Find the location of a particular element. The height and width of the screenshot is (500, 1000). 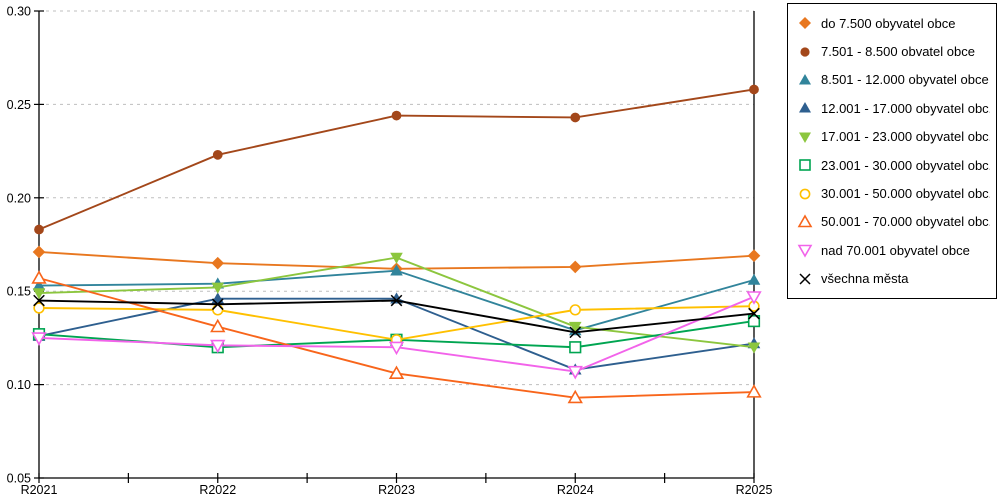

x-tick-label: R2022 is located at coordinates (217, 490).